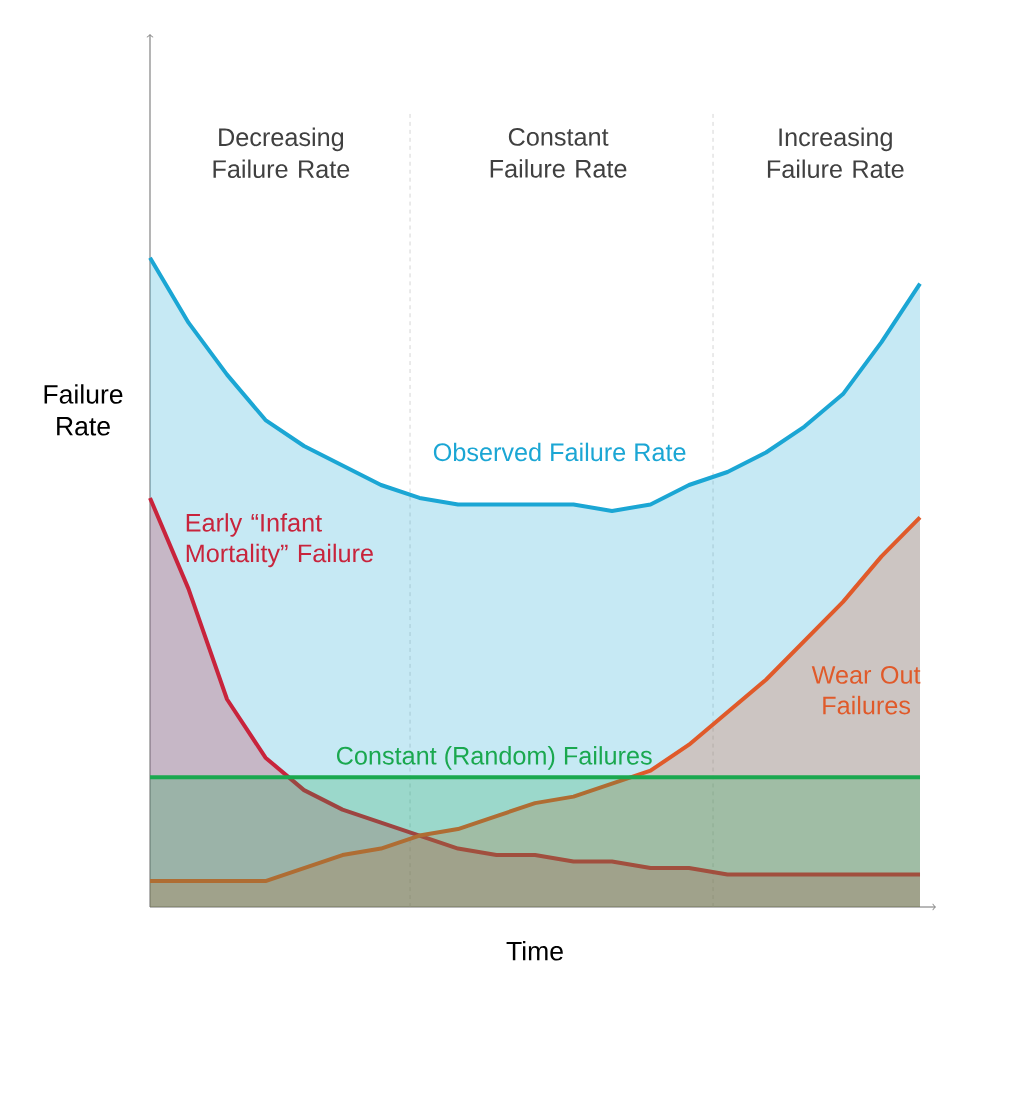 Image resolution: width=1016 pixels, height=1107 pixels. What do you see at coordinates (83, 410) in the screenshot?
I see `y-axis-title: Failure Rate` at bounding box center [83, 410].